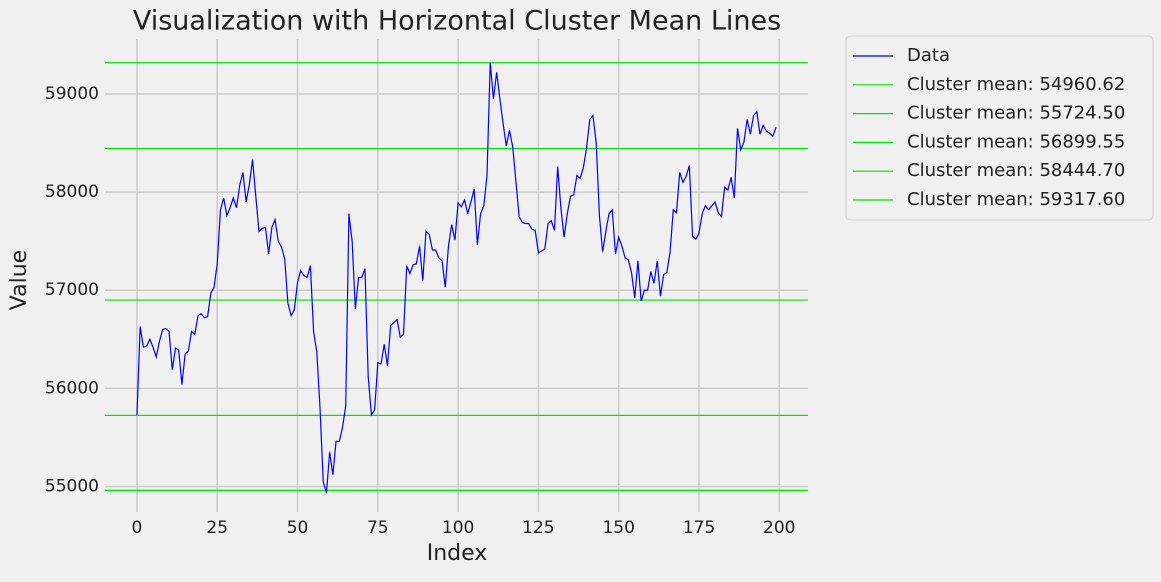  Describe the element at coordinates (458, 528) in the screenshot. I see `x-tick-label: 100` at that location.